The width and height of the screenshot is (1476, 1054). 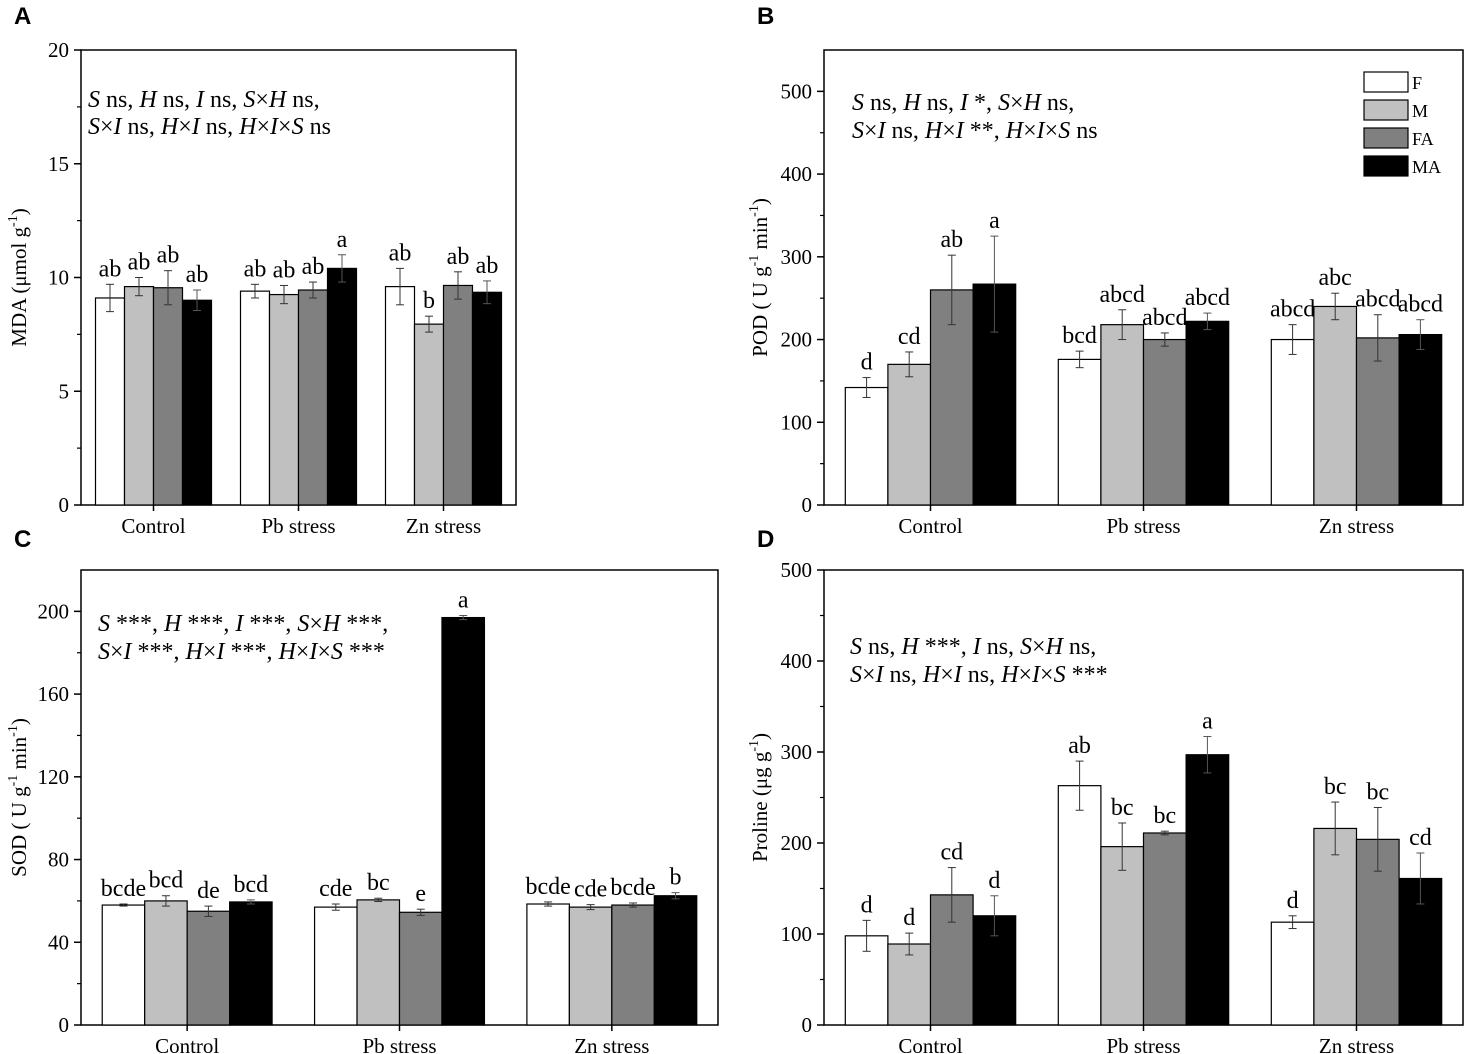 I want to click on significance-letter: e, so click(x=420, y=894).